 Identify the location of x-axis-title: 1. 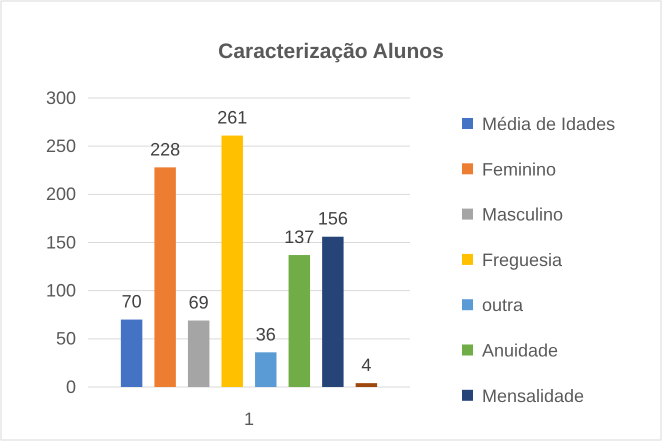
(249, 419).